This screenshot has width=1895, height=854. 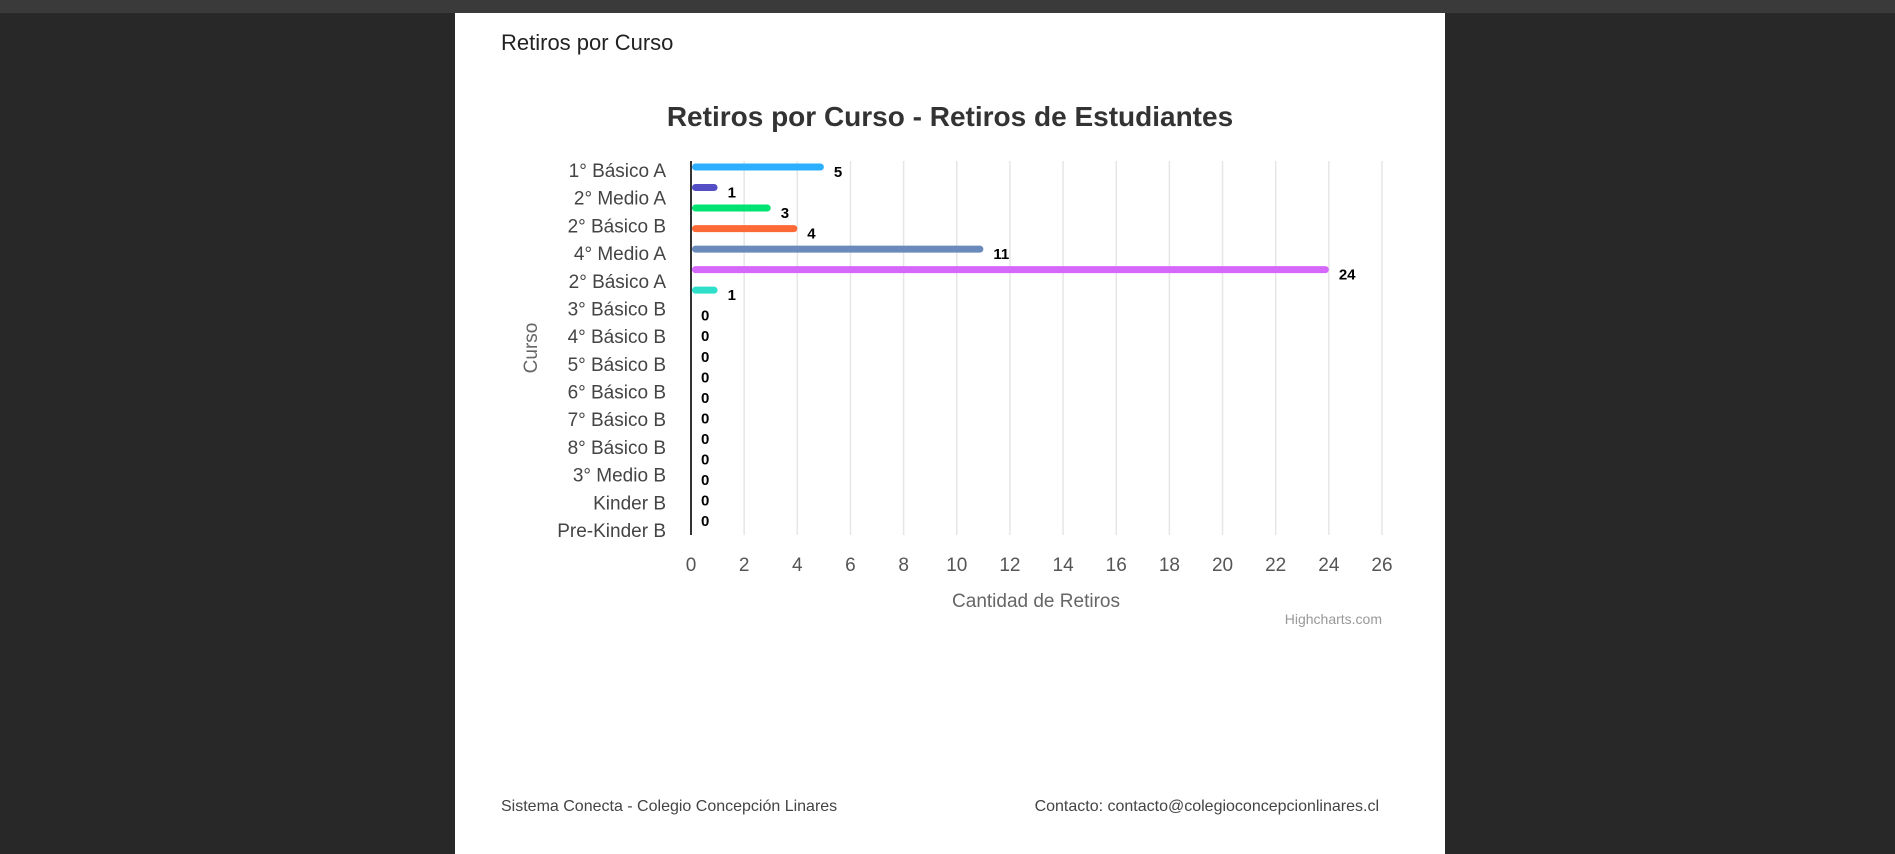 What do you see at coordinates (617, 309) in the screenshot?
I see `y-tick-label: 3° Básico B` at bounding box center [617, 309].